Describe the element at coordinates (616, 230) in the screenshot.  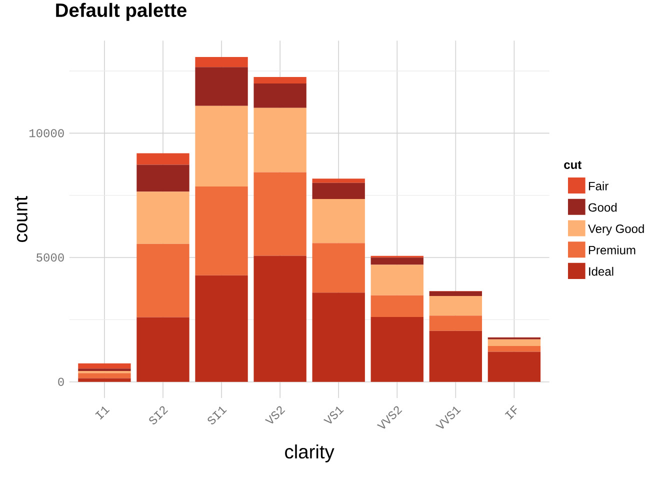
I see `legend-label: Very Good` at that location.